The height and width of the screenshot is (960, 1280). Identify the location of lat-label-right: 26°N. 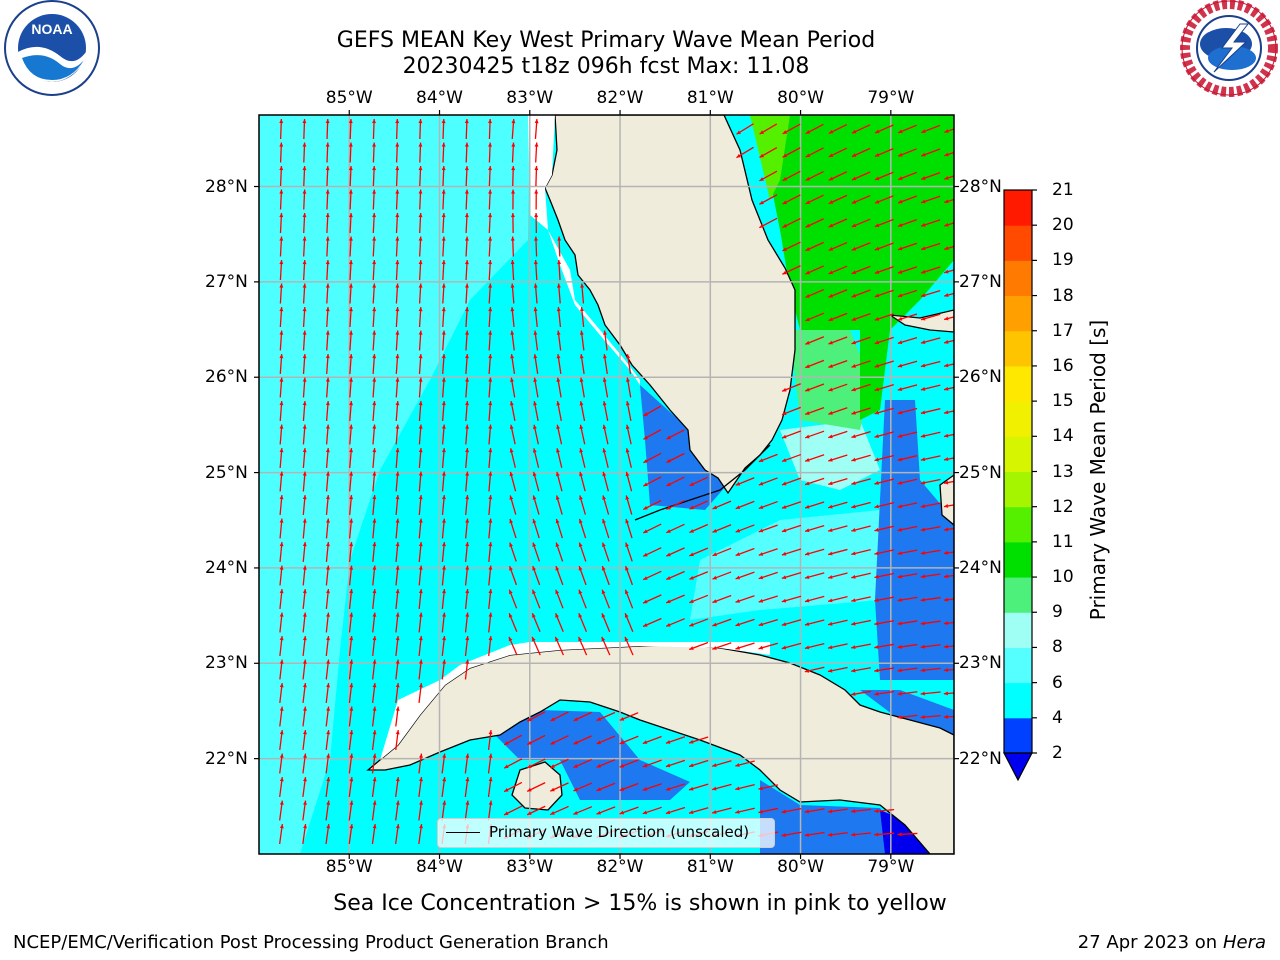
(980, 377).